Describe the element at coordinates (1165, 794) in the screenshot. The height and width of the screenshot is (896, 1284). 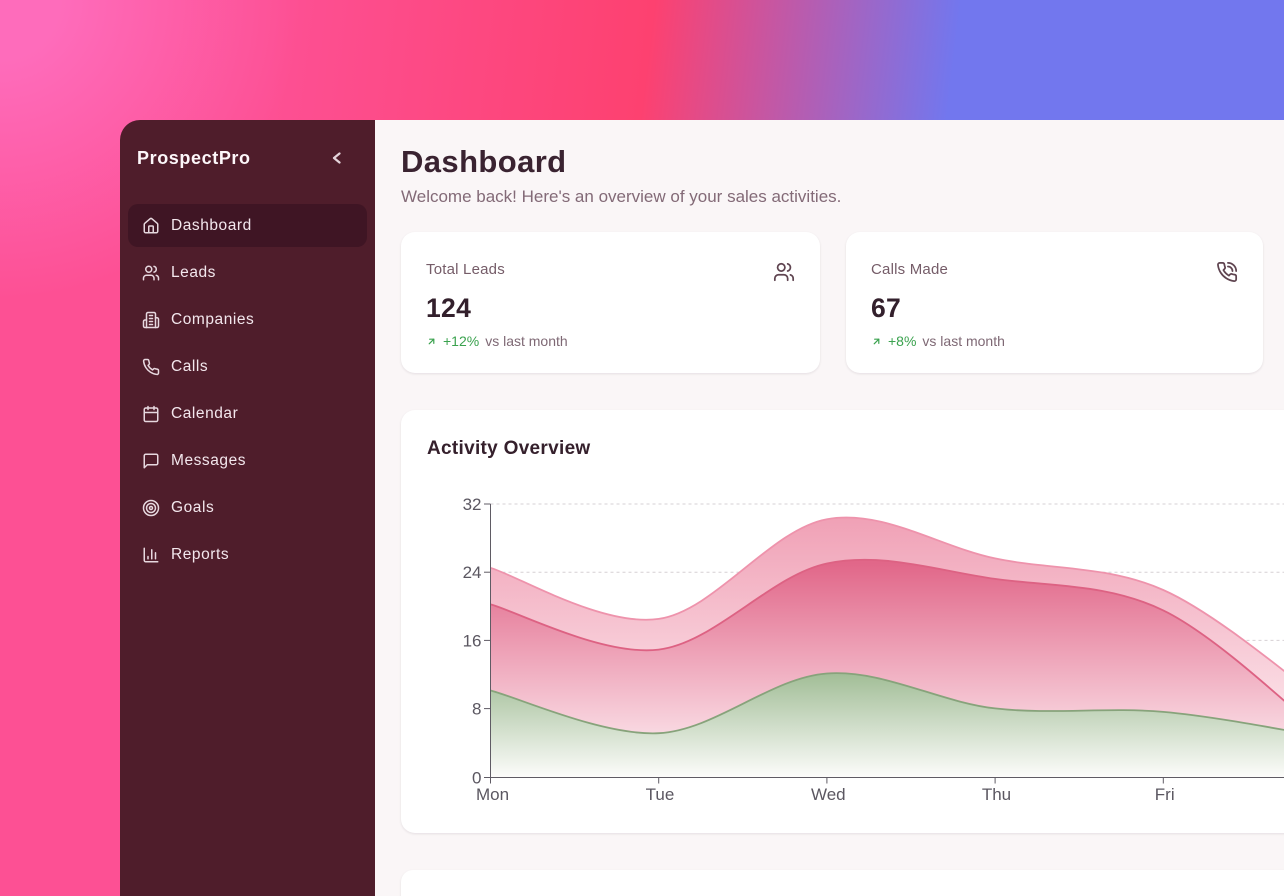
I see `svg-text: Fri` at that location.